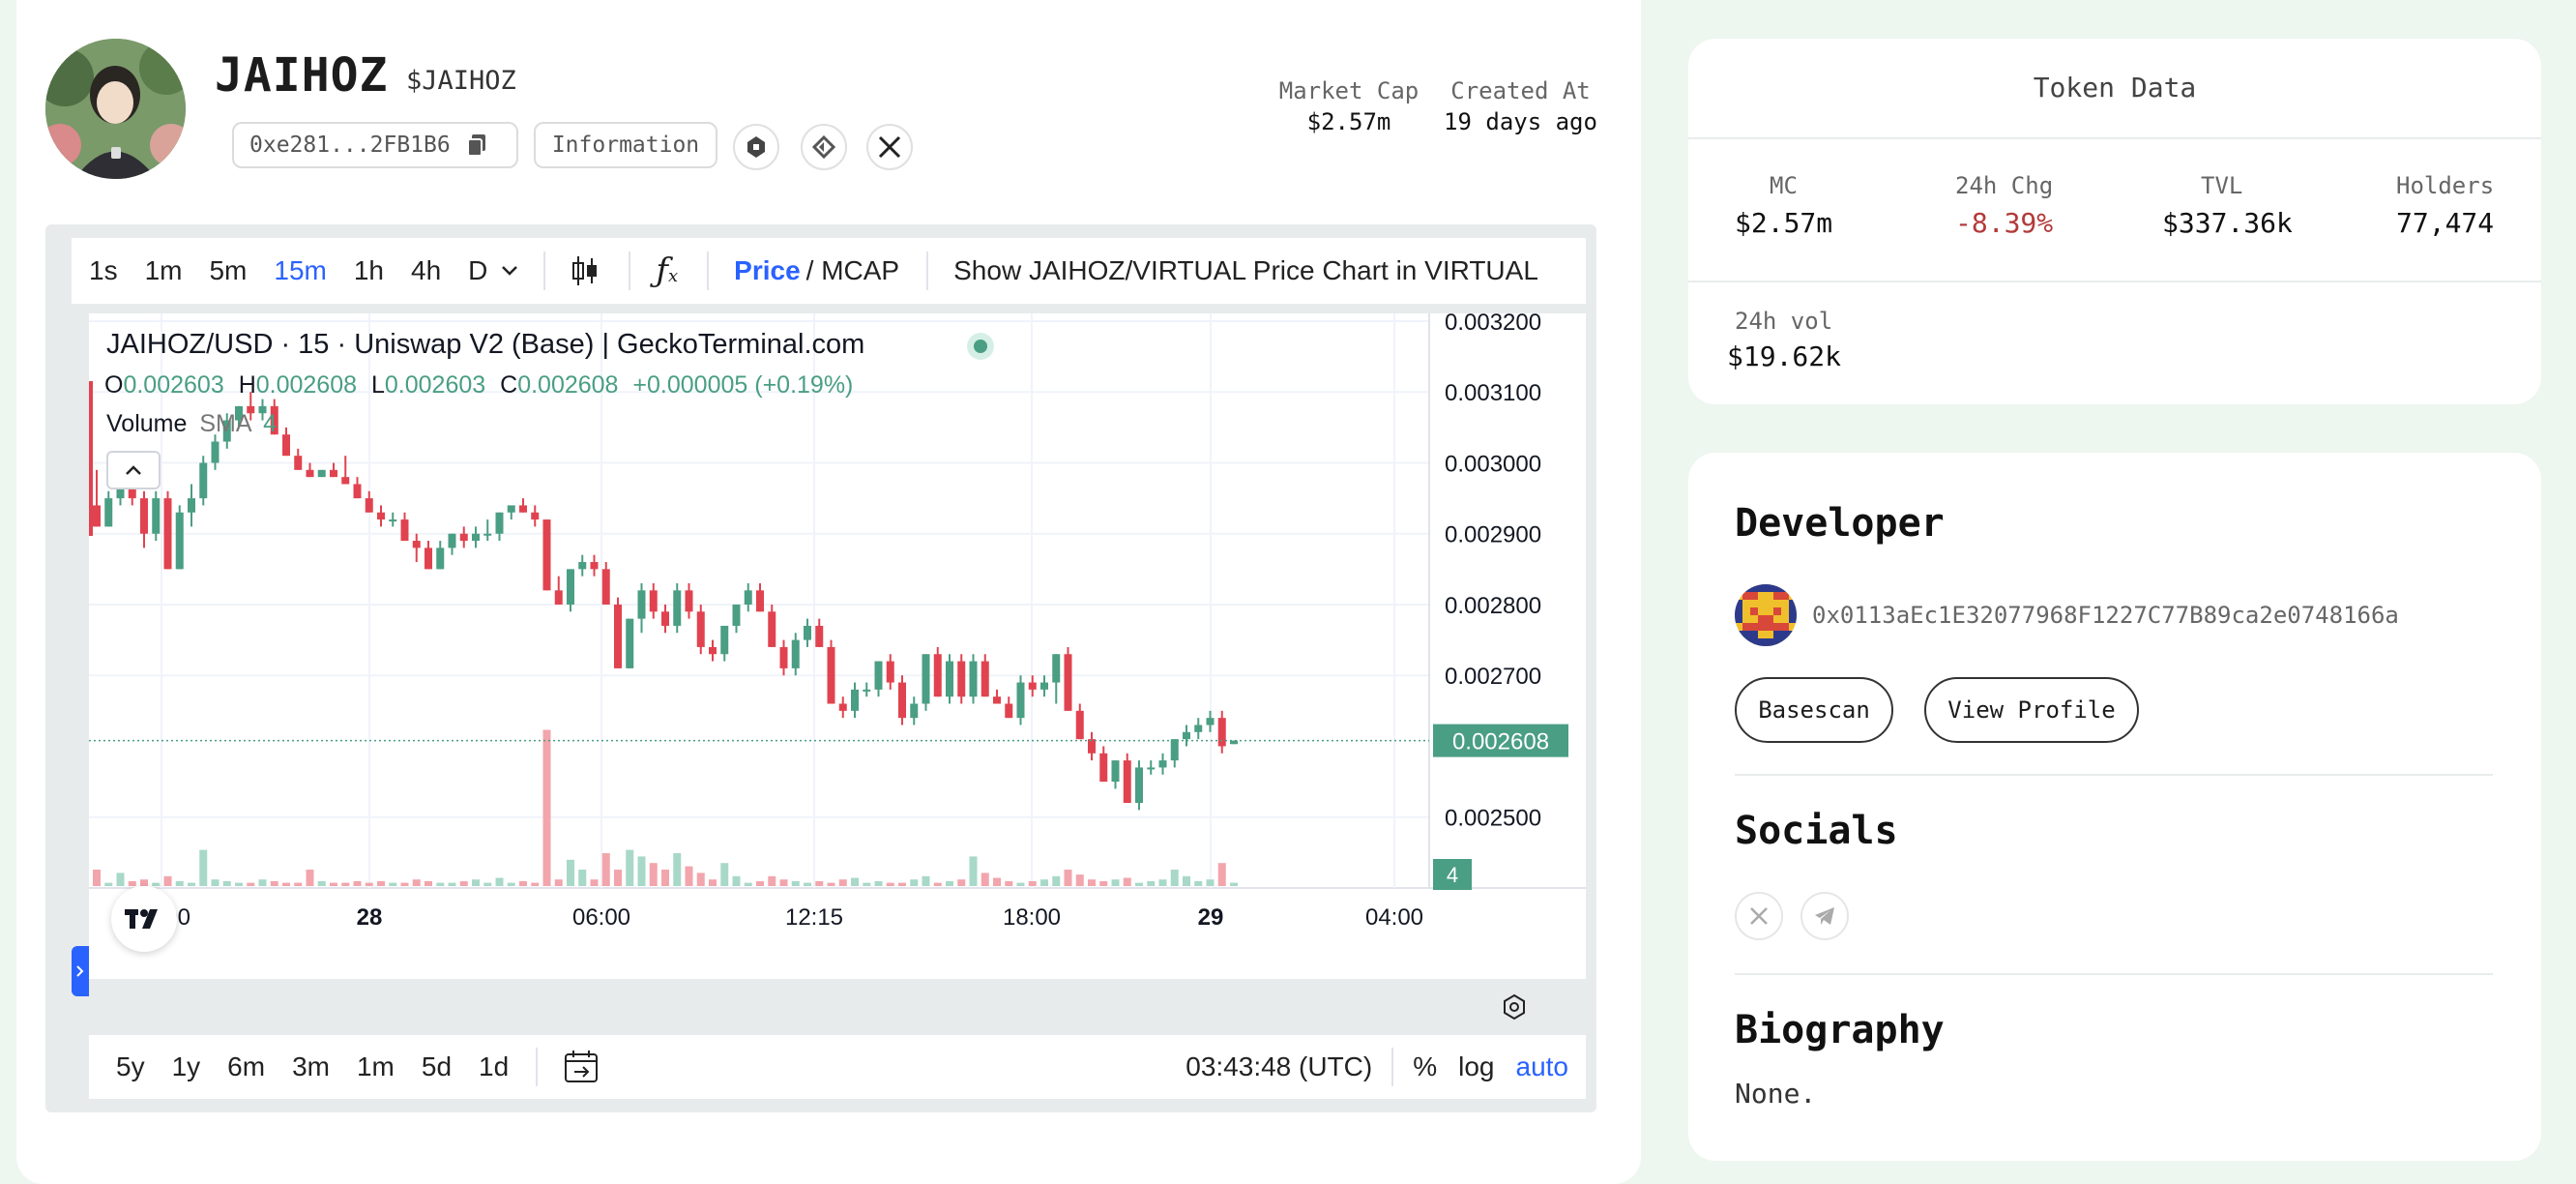  I want to click on basescan-button: Basescan, so click(1814, 710).